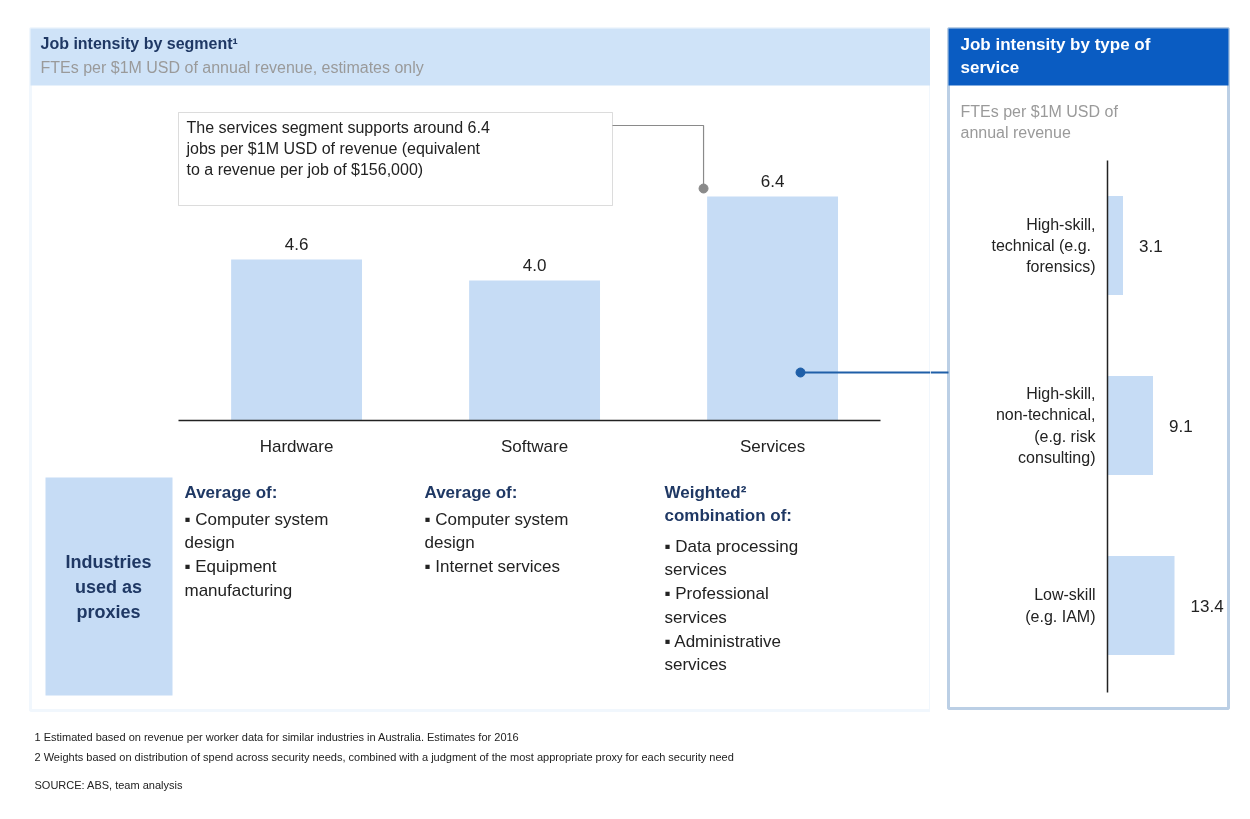 This screenshot has height=819, width=1250. What do you see at coordinates (1151, 246) in the screenshot?
I see `data-label: 3.1` at bounding box center [1151, 246].